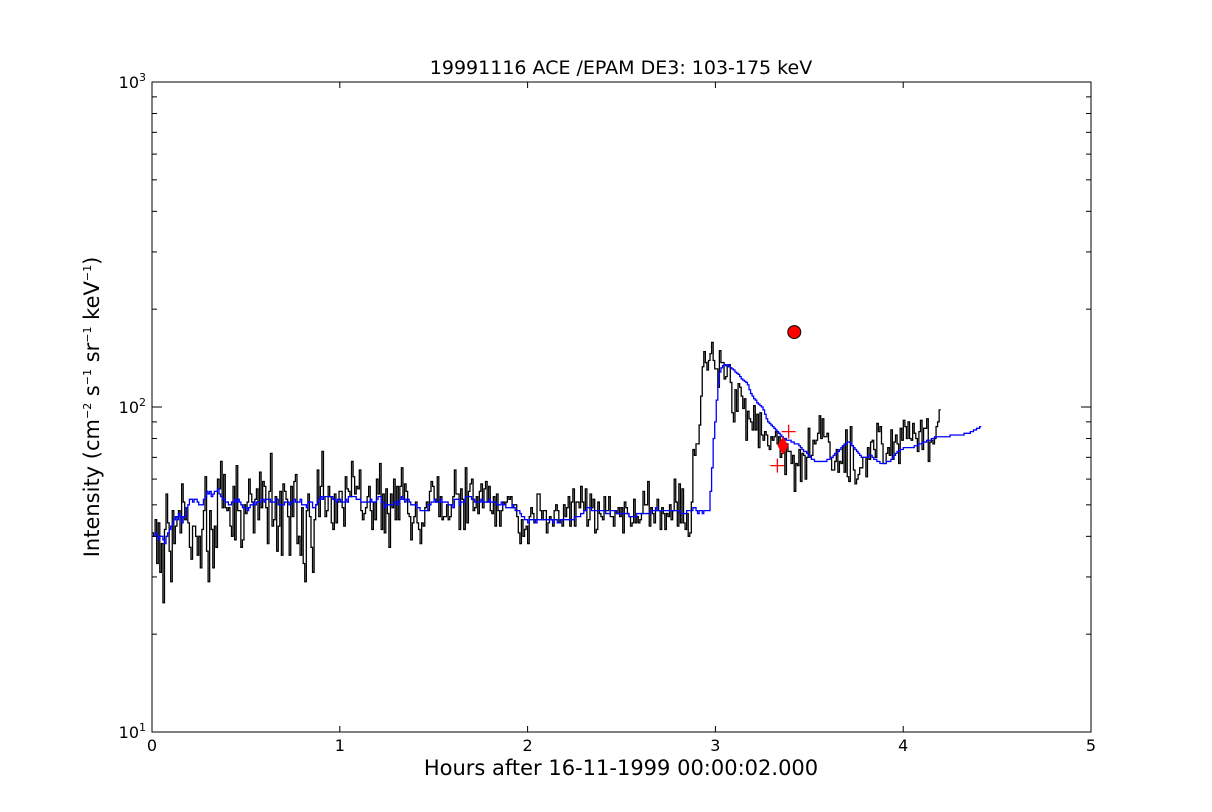 This screenshot has width=1212, height=812. What do you see at coordinates (92, 303) in the screenshot?
I see `ylabel-part: keV` at bounding box center [92, 303].